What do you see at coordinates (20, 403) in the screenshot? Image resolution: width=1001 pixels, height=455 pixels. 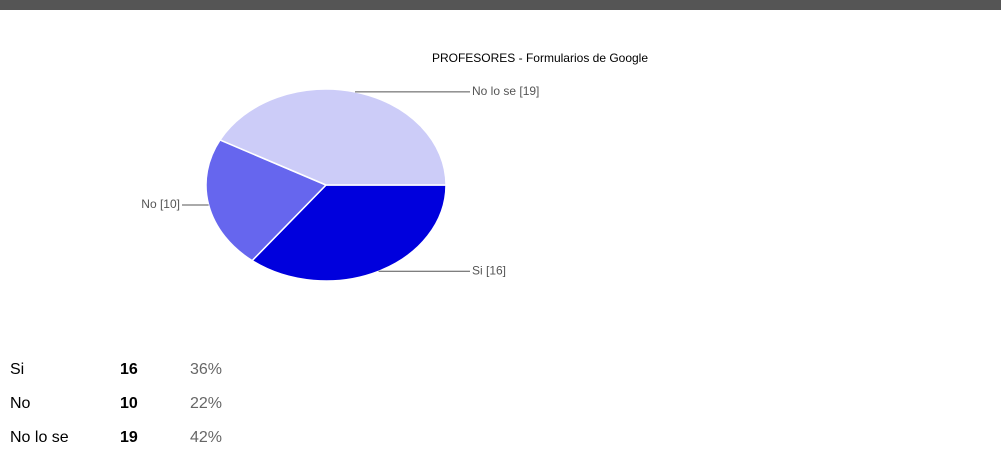 I see `row-label: No` at bounding box center [20, 403].